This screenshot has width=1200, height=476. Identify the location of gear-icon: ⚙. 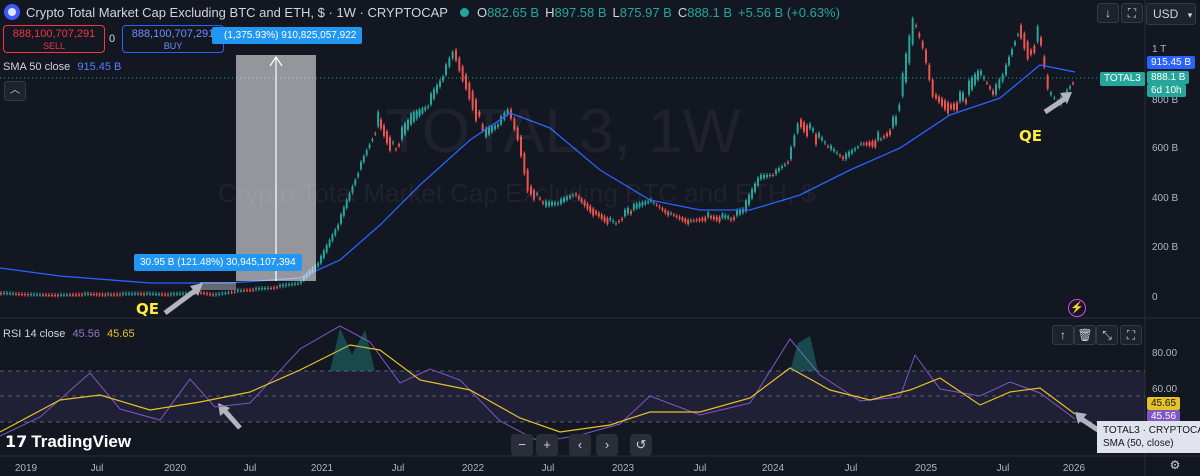
(1175, 465).